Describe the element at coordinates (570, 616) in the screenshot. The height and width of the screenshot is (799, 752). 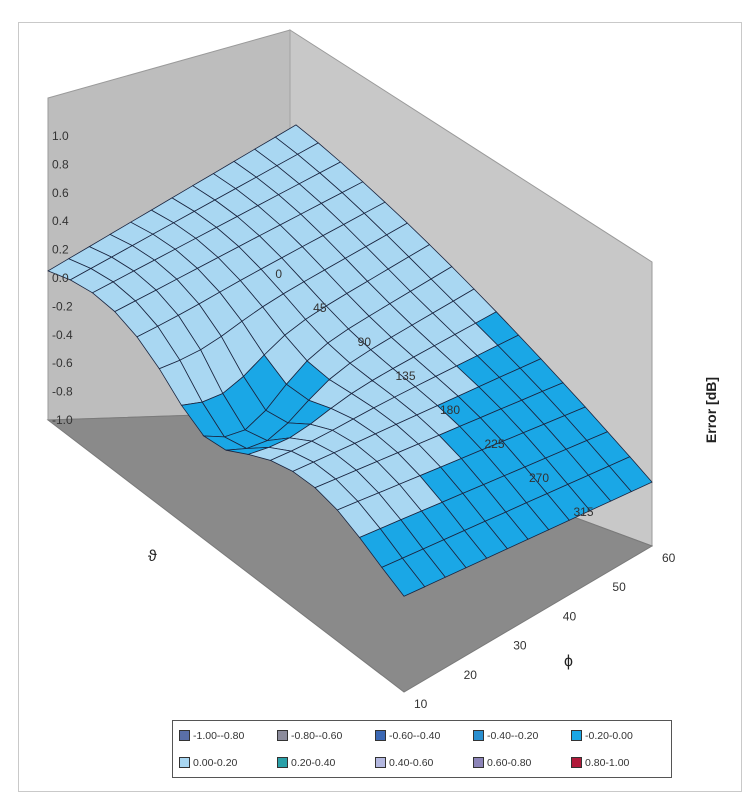
I see `phi-tick-label: 40` at that location.